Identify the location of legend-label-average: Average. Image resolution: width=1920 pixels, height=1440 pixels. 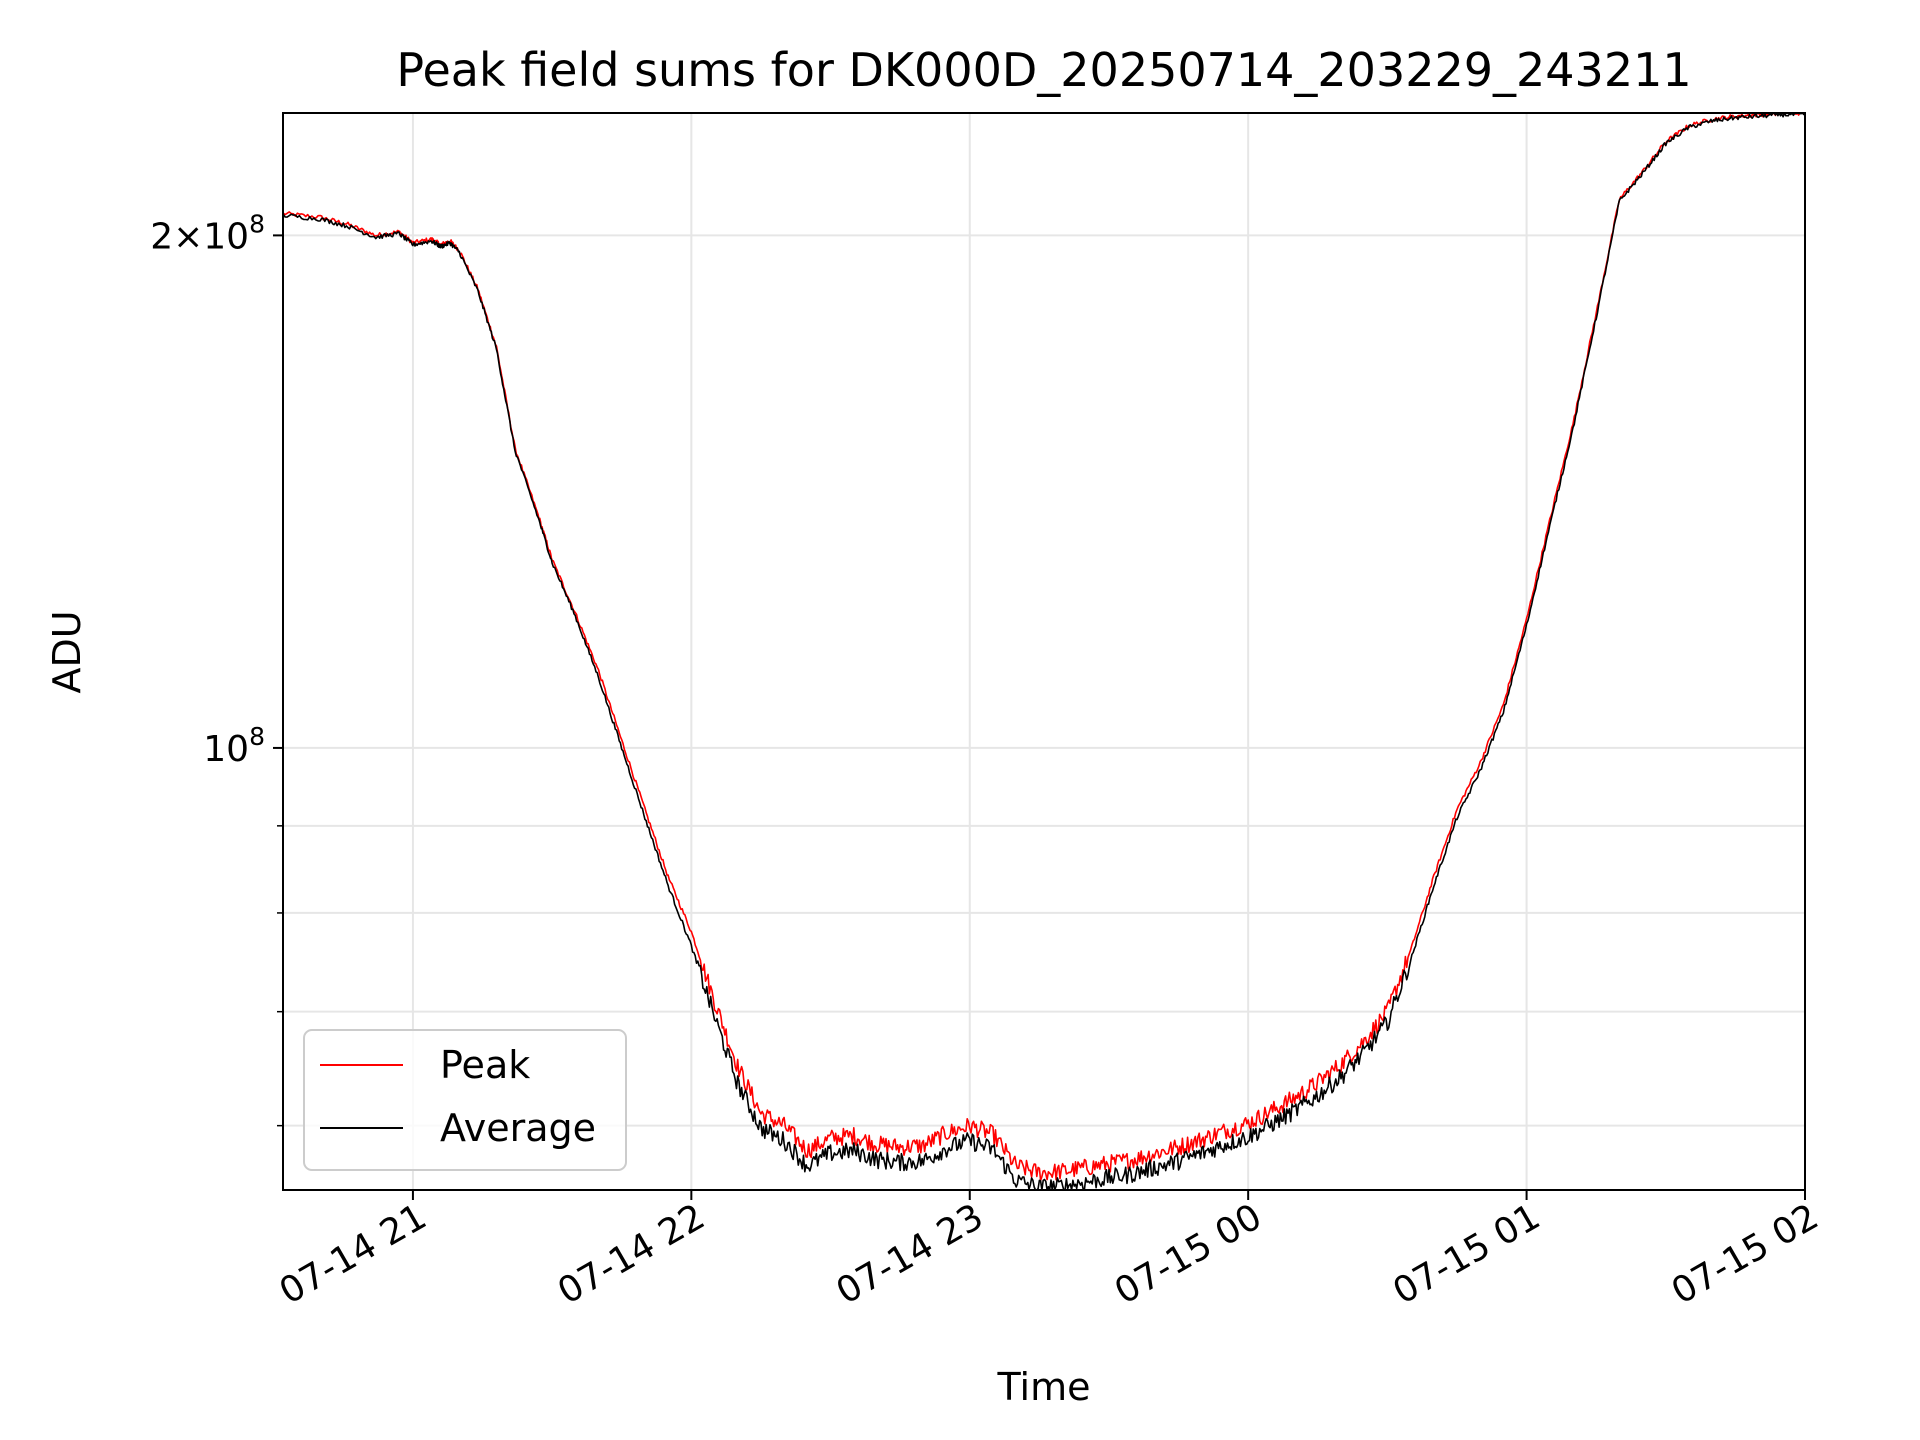
(518, 1128).